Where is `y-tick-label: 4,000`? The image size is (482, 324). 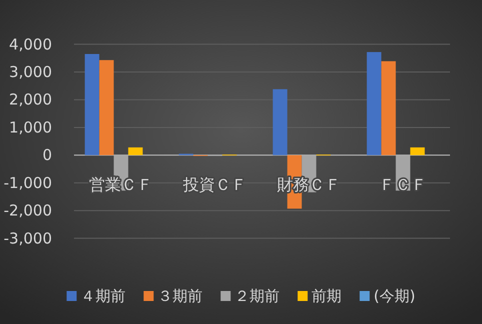
y-tick-label: 4,000 is located at coordinates (30, 44).